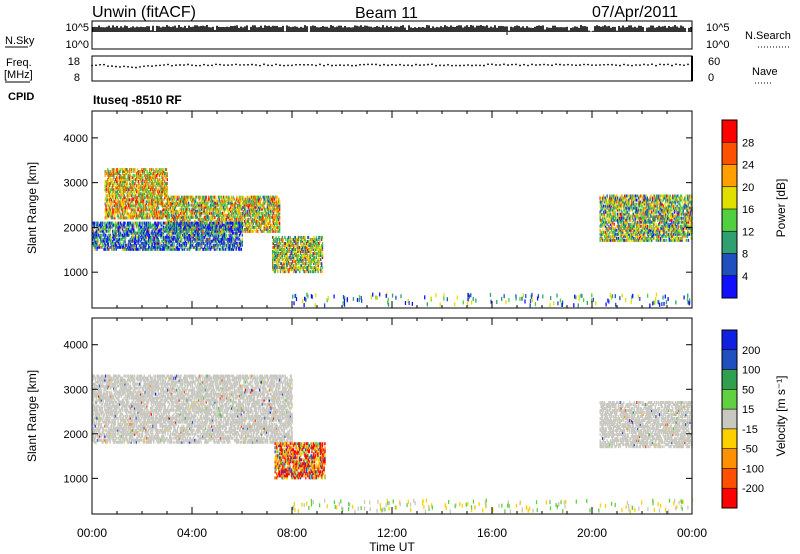 This screenshot has width=800, height=554. Describe the element at coordinates (768, 36) in the screenshot. I see `nsearch-label: N.Search` at that location.